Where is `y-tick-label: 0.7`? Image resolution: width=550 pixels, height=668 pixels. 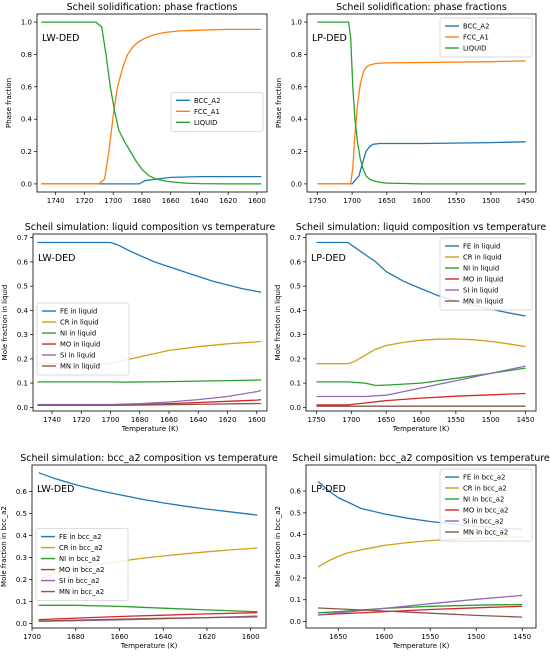 y-tick-label: 0.7 is located at coordinates (22, 238).